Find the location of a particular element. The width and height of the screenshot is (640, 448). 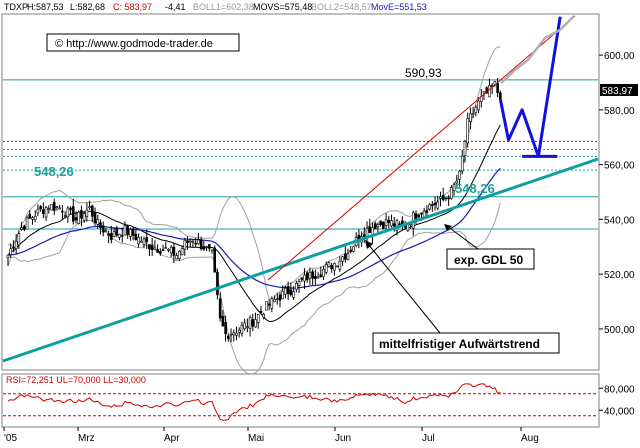

y-tick-label: 520,00 is located at coordinates (619, 275).